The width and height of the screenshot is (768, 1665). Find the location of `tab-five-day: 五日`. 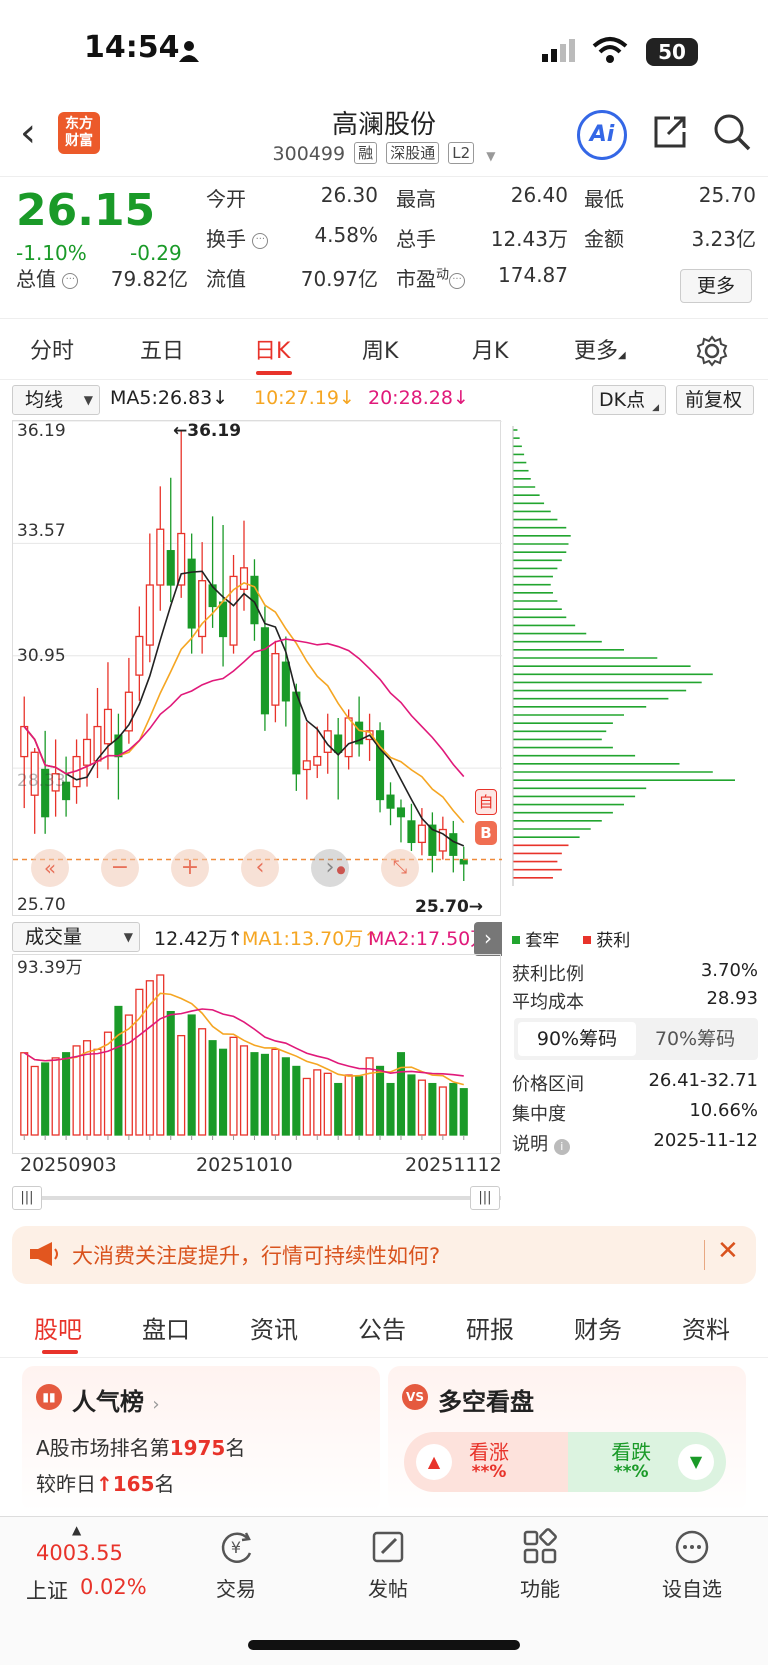

tab-five-day: 五日 is located at coordinates (162, 351).